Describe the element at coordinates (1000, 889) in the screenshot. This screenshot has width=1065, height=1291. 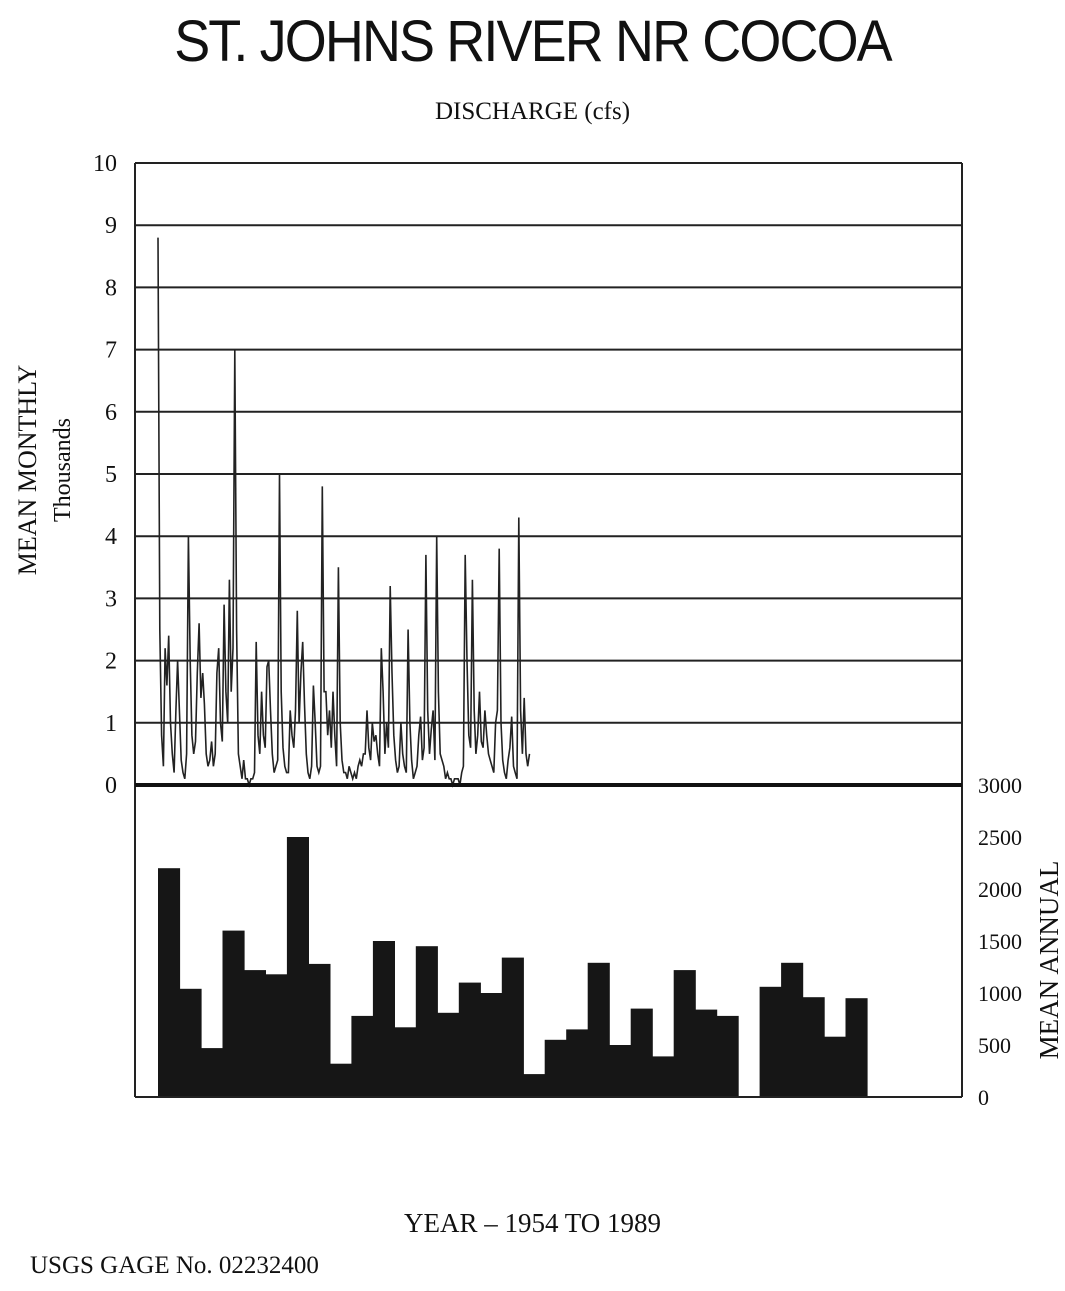
I see `y2-tick-label: 2000` at that location.